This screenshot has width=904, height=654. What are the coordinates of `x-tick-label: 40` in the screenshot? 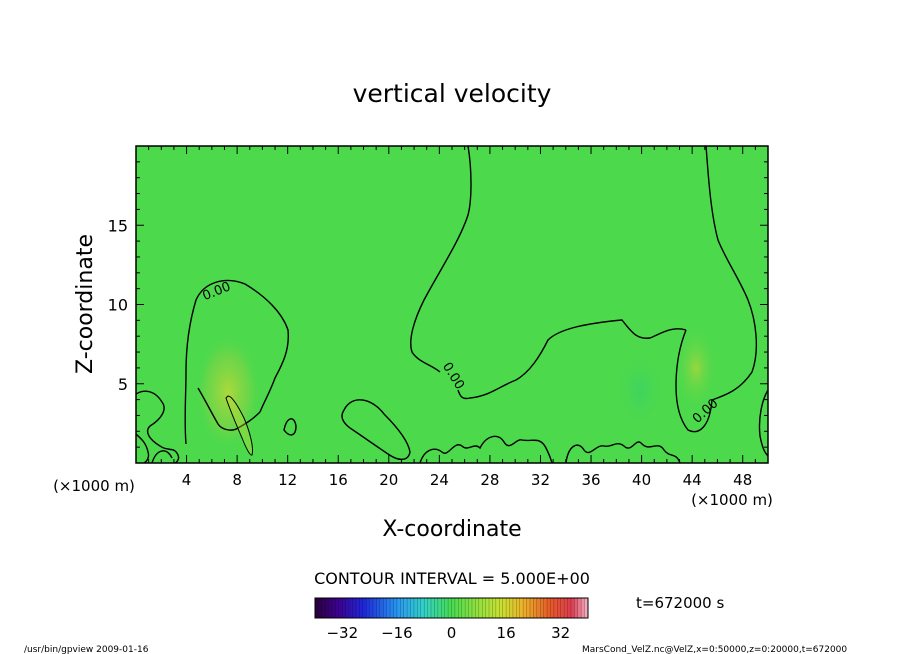 It's located at (641, 480).